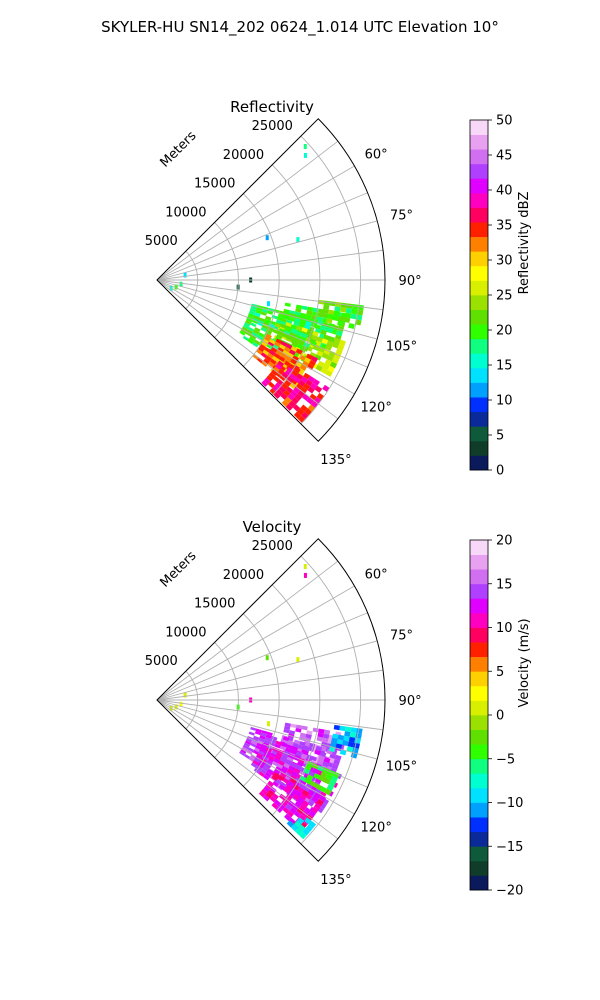  What do you see at coordinates (509, 847) in the screenshot?
I see `velocity-colorbar-tick-label: −15` at bounding box center [509, 847].